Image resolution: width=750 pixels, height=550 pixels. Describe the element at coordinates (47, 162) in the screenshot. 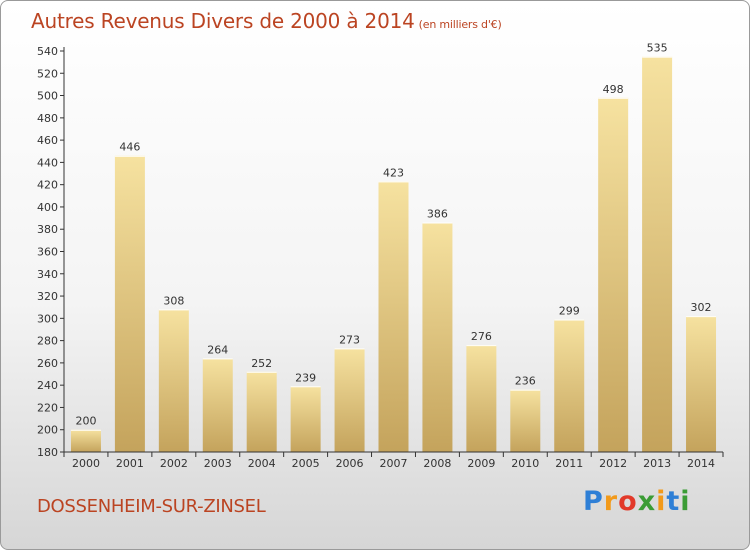

I see `y-tick-label: 440` at that location.